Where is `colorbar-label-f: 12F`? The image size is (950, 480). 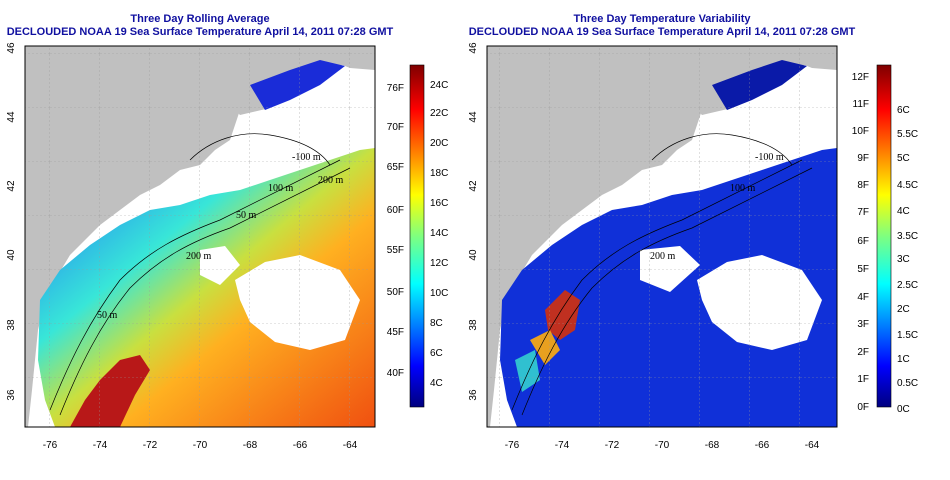 colorbar-label-f: 12F is located at coordinates (860, 77).